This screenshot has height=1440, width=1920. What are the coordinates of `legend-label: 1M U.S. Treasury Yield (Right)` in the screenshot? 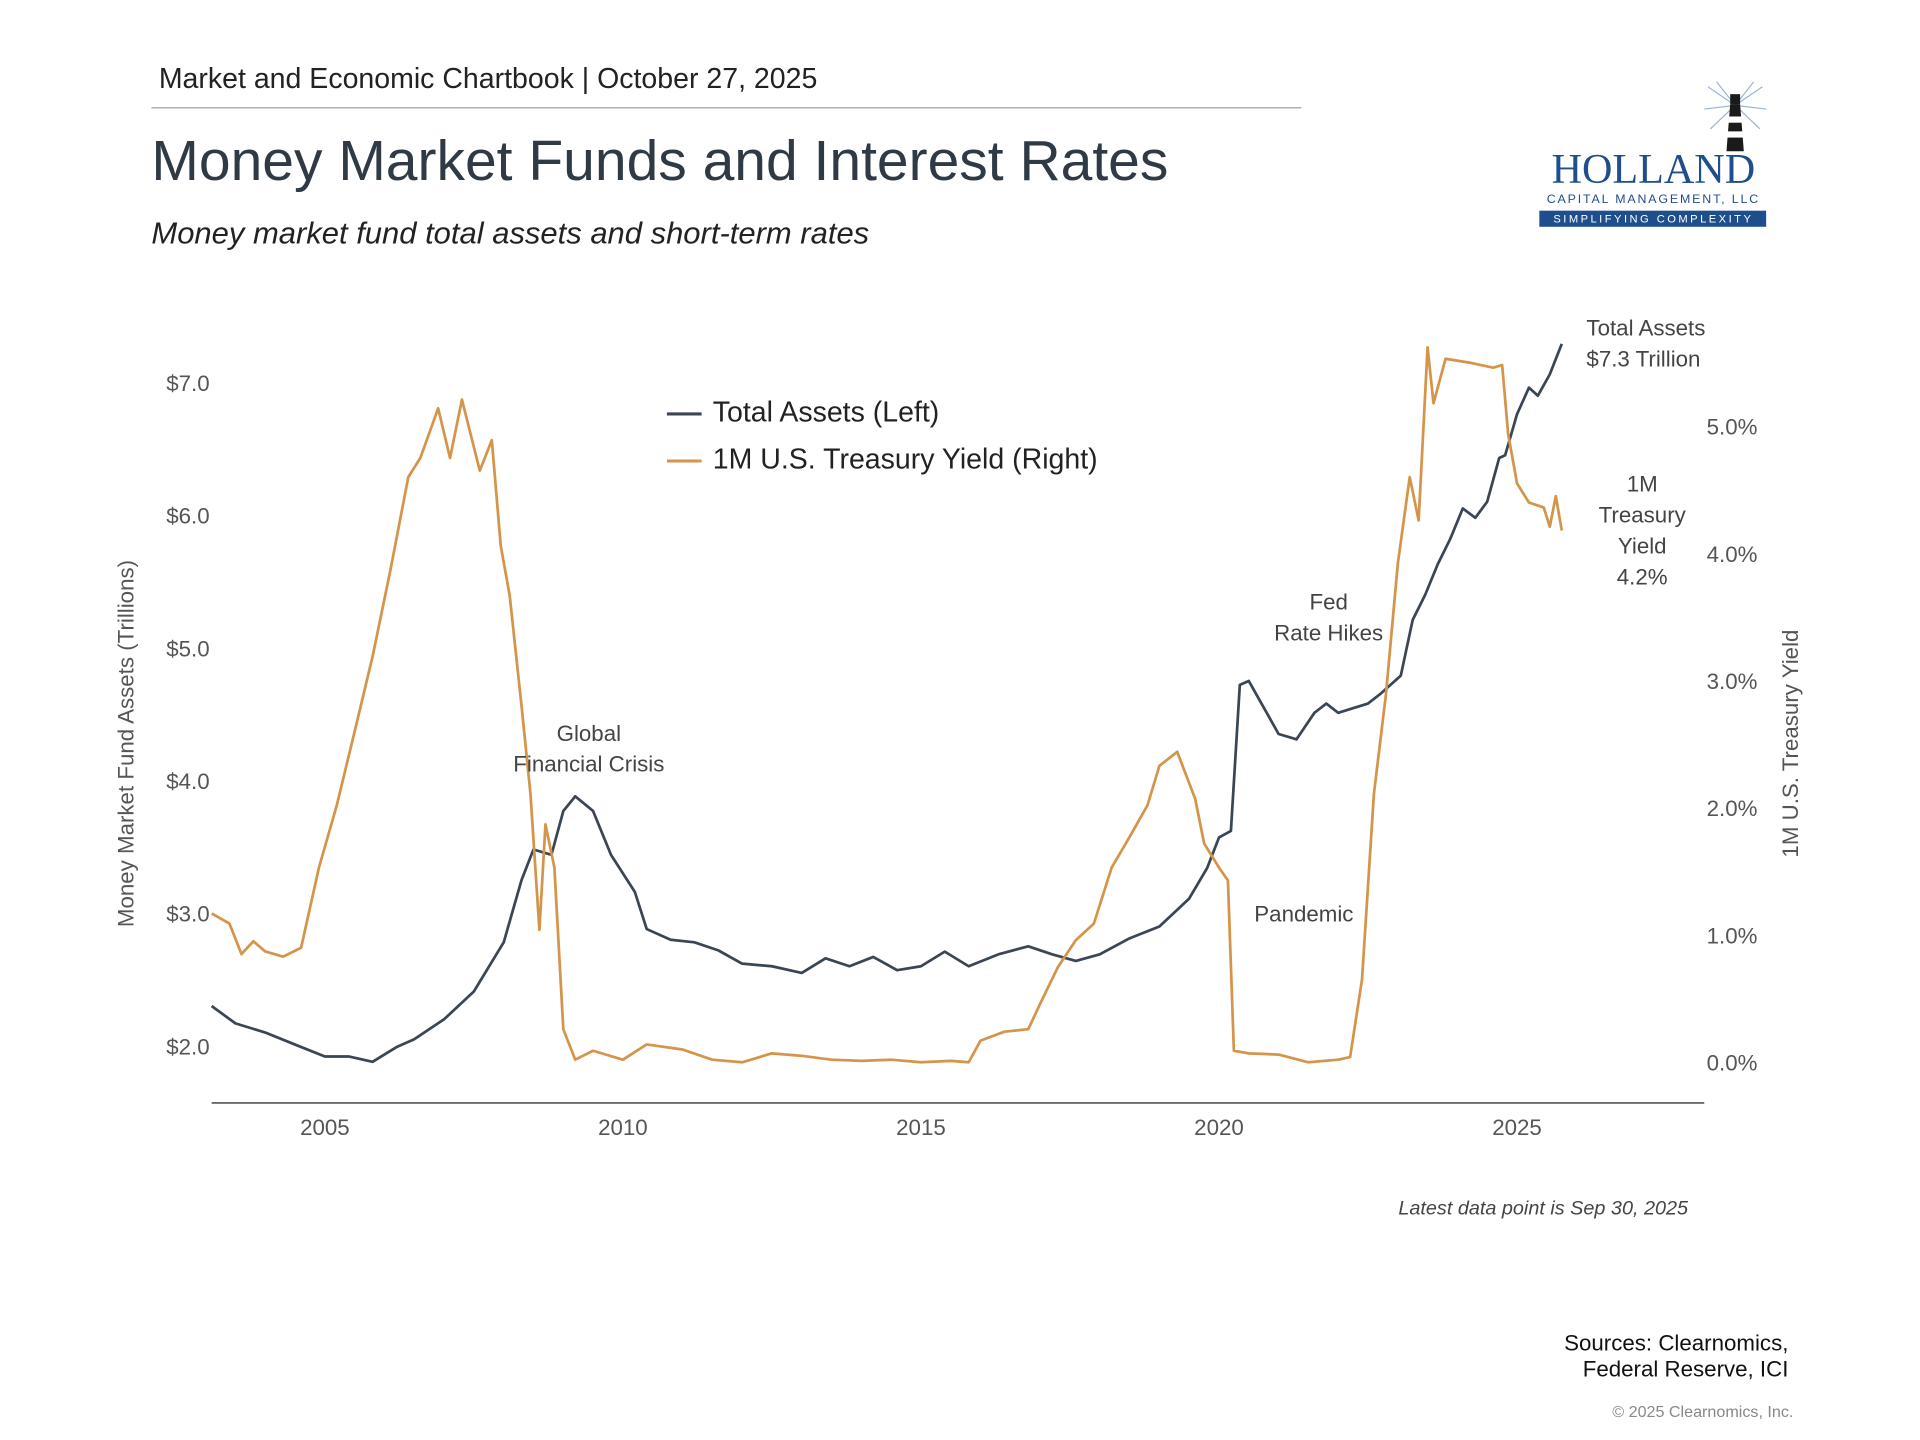 It's located at (905, 460).